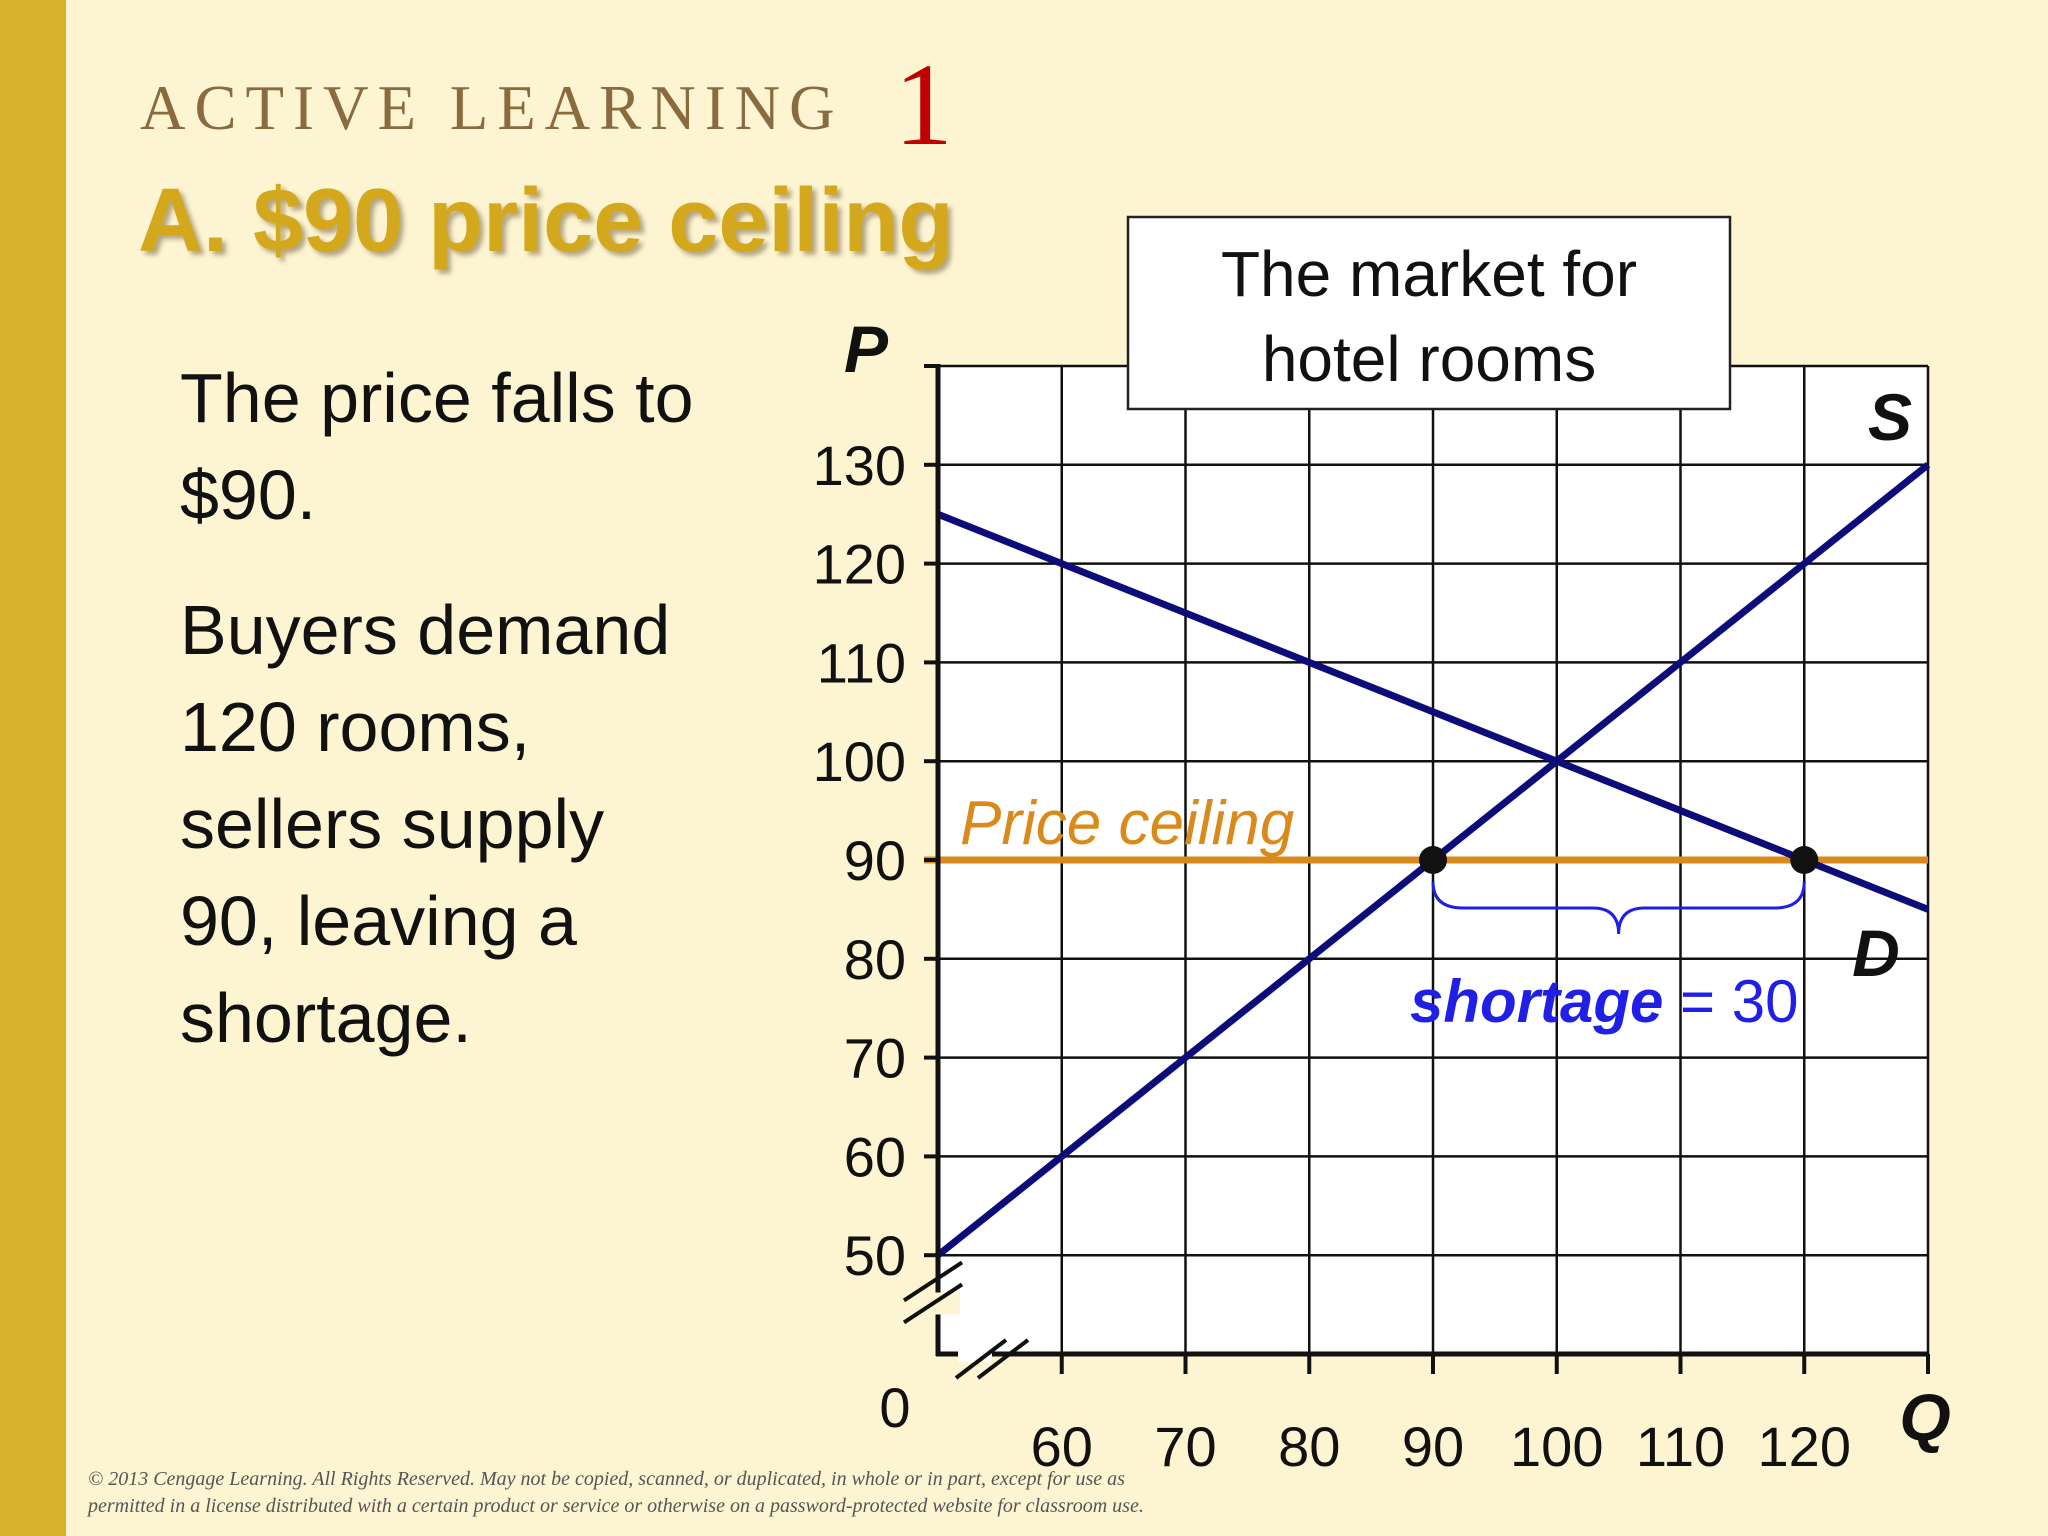 The image size is (2048, 1536). What do you see at coordinates (923, 104) in the screenshot?
I see `kicker-number: 1` at bounding box center [923, 104].